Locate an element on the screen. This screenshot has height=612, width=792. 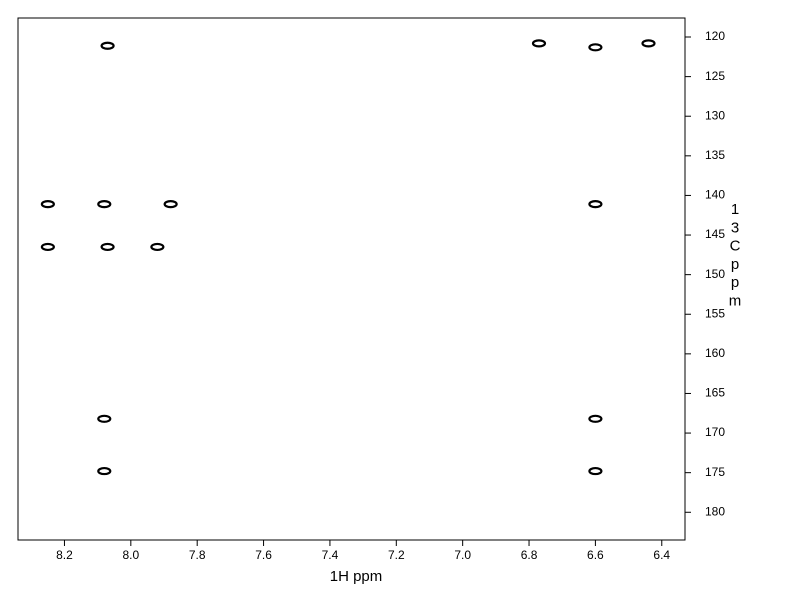
y-tick-label: 120 is located at coordinates (715, 36).